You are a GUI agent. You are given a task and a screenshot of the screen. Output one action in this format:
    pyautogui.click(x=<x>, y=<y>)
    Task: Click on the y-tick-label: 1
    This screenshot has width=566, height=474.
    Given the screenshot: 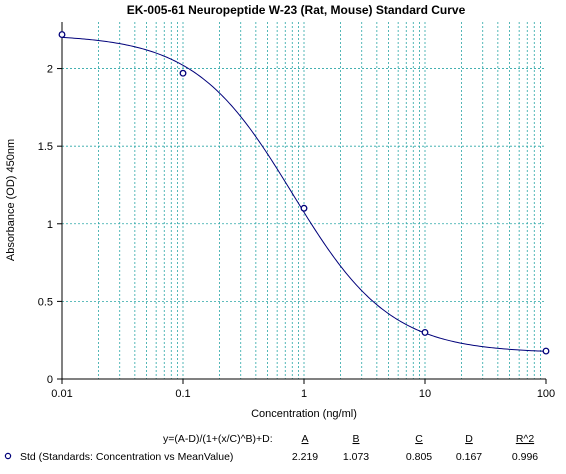 What is the action you would take?
    pyautogui.click(x=50, y=225)
    